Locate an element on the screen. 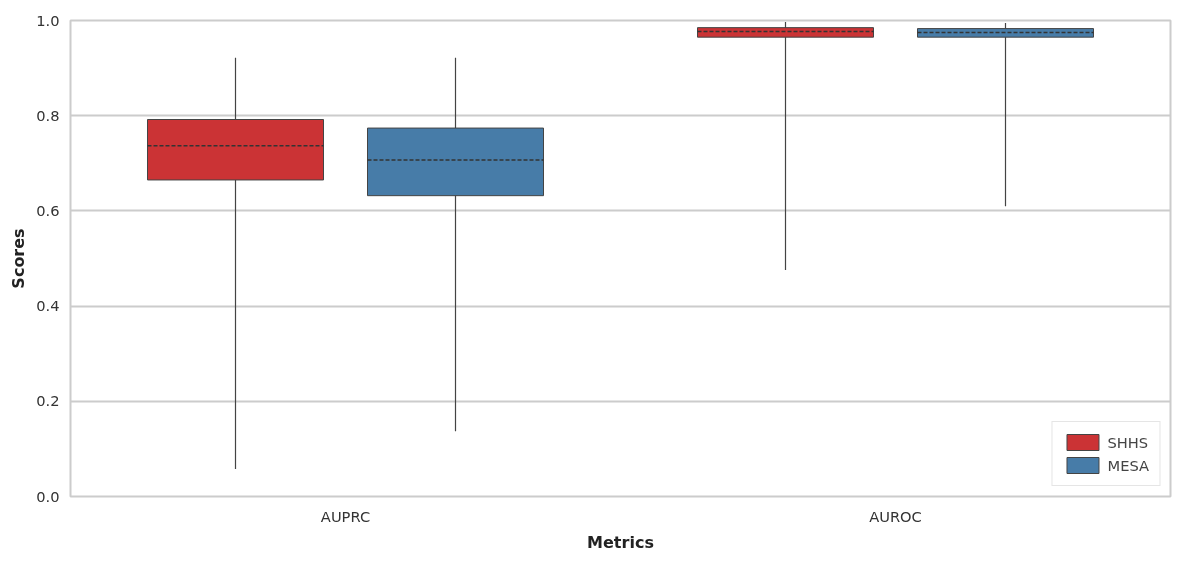 The height and width of the screenshot is (576, 1190). legend-label: SHHS is located at coordinates (1128, 442).